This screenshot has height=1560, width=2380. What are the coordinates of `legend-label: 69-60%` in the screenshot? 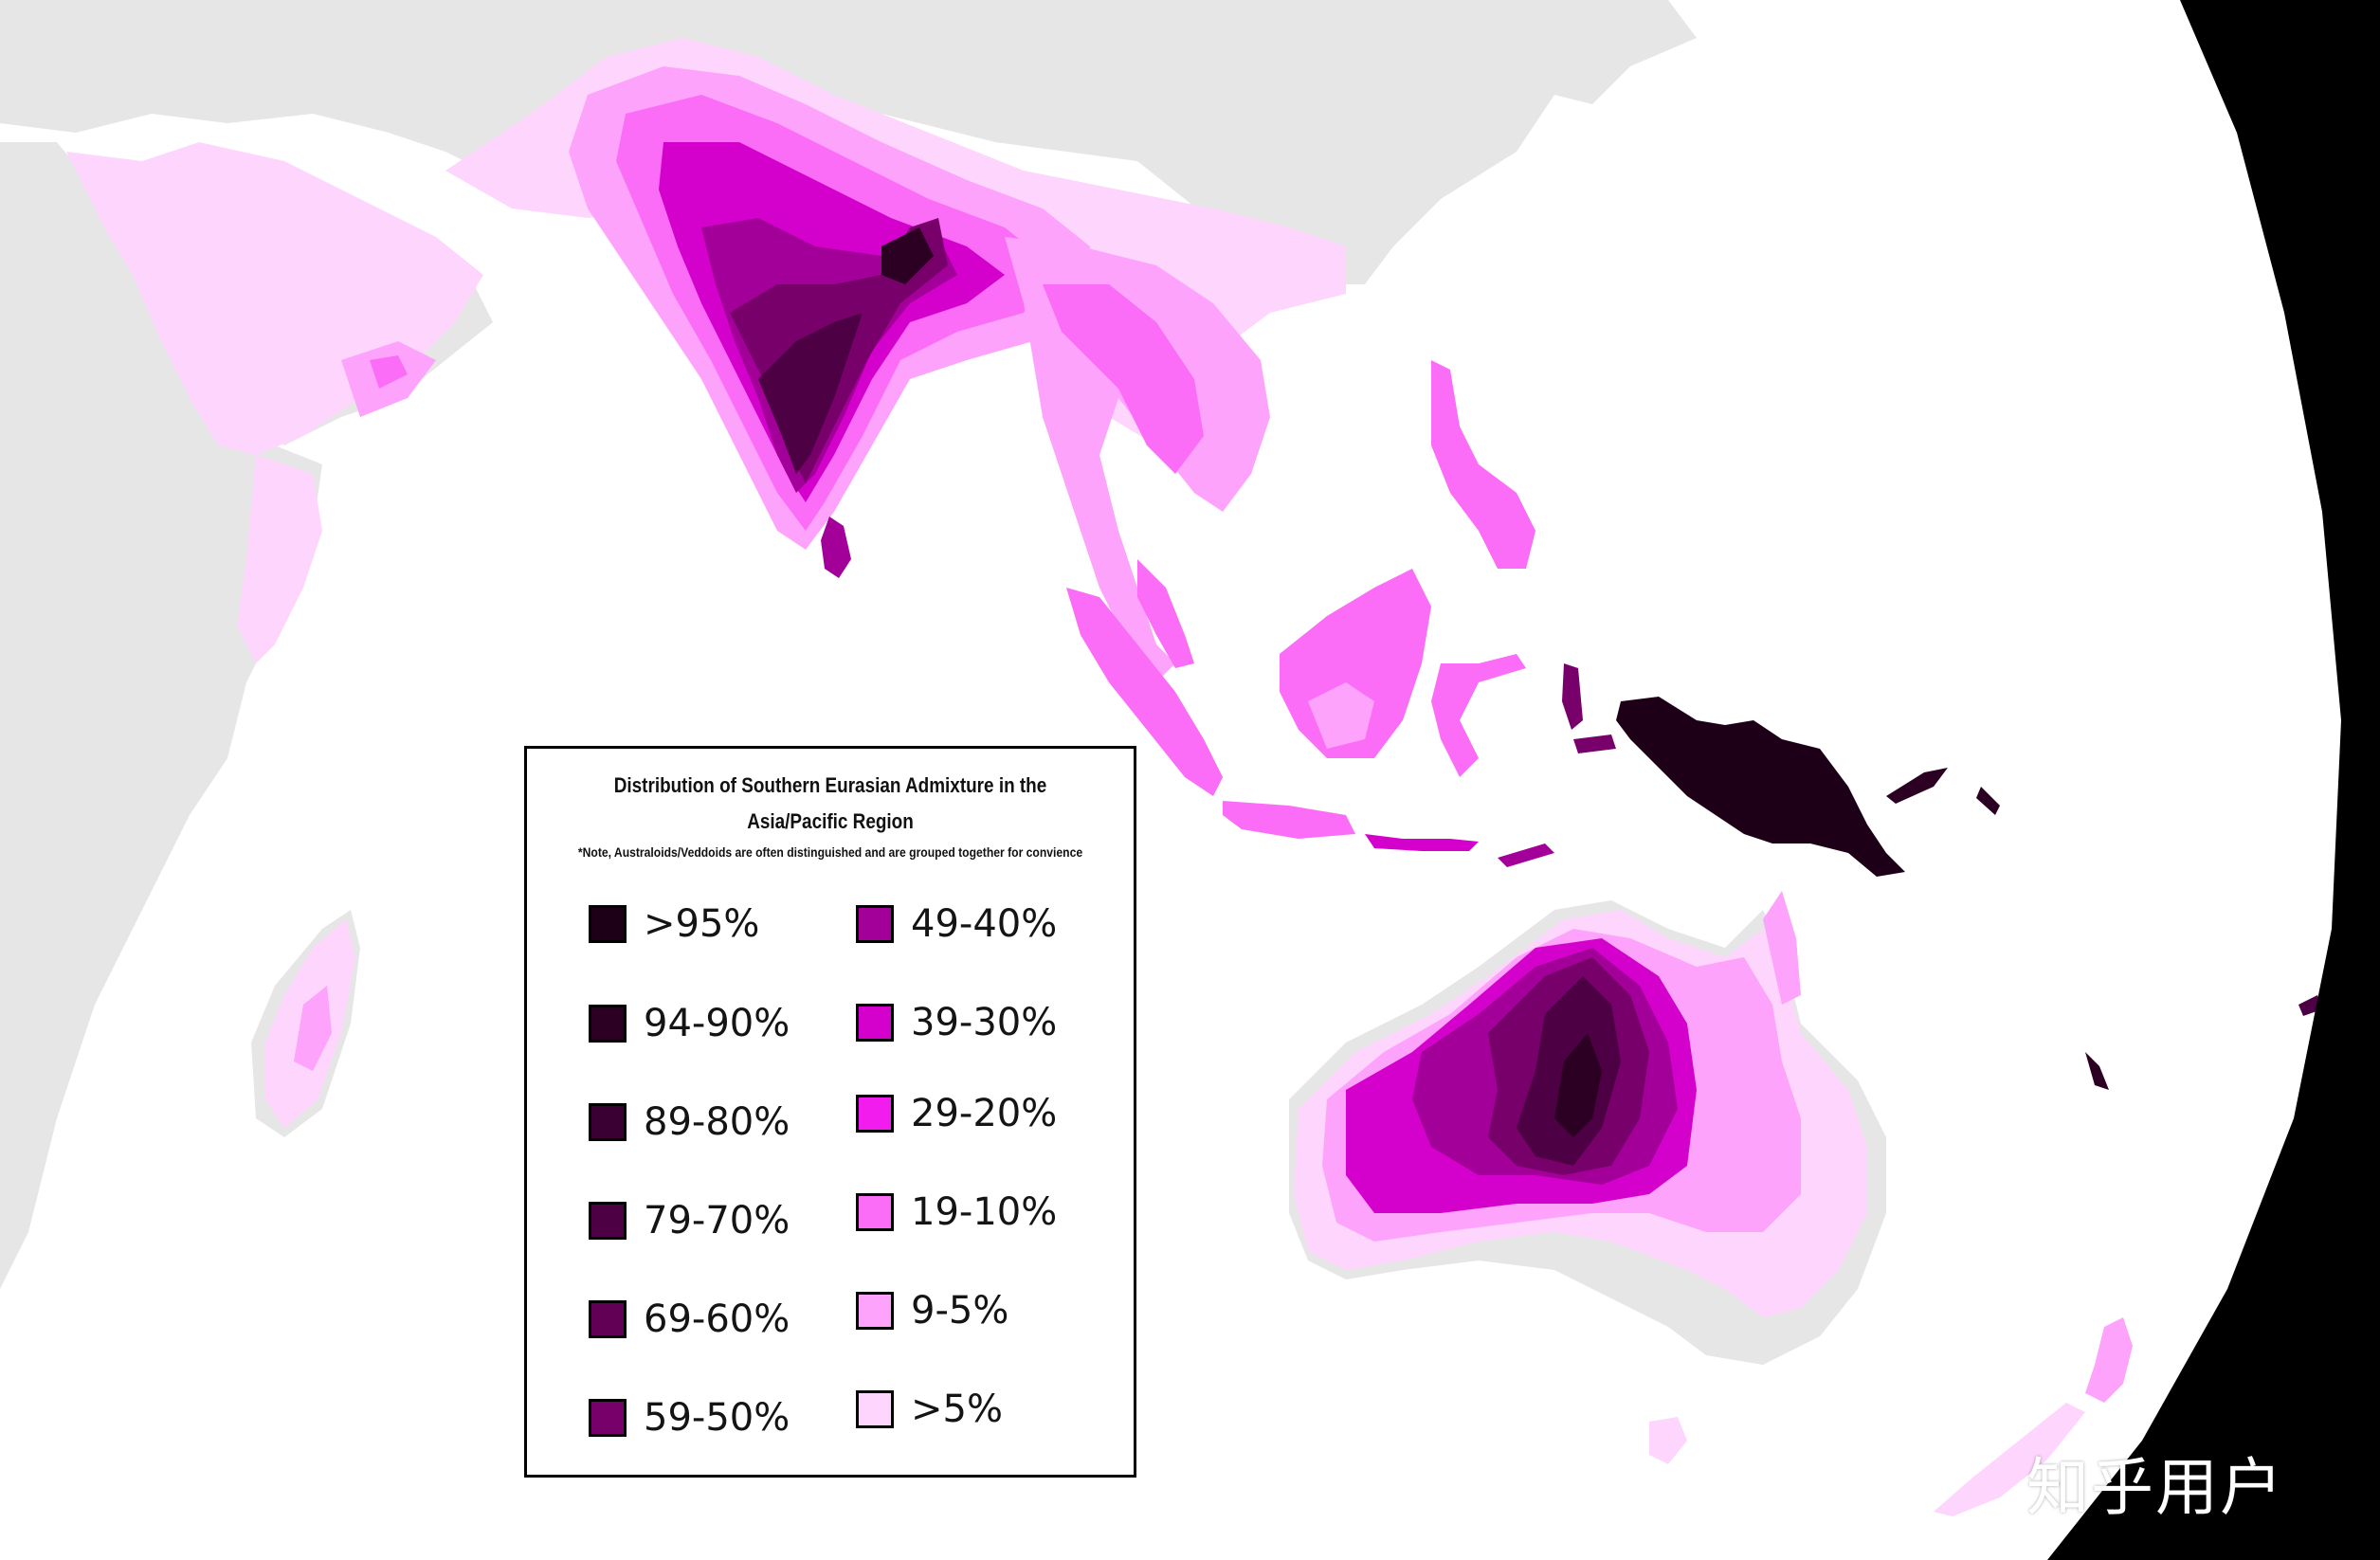 It's located at (717, 1319).